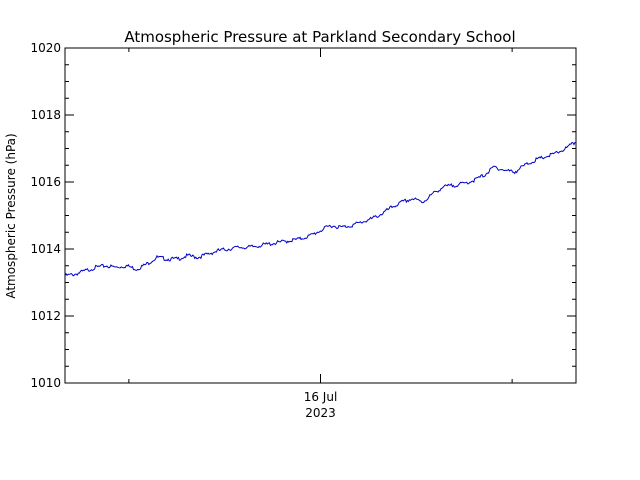 The image size is (640, 480). I want to click on x-tick-label-year: 2023, so click(320, 413).